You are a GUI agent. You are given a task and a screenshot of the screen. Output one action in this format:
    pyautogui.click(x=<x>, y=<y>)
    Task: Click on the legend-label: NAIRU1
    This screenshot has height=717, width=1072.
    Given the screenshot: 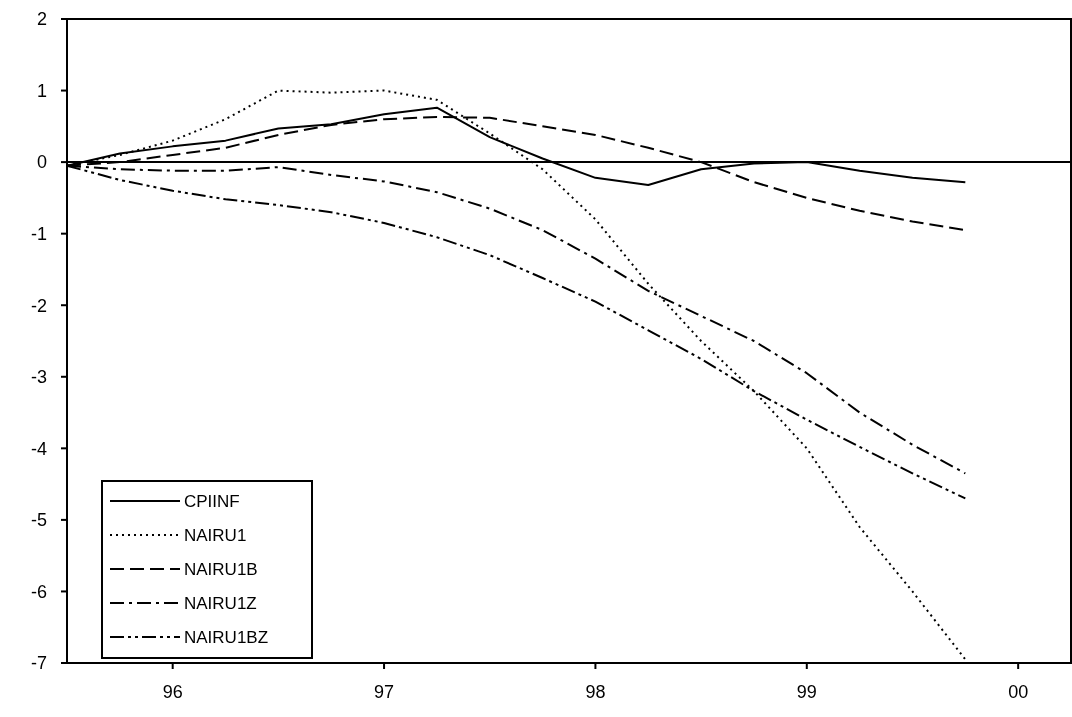 What is the action you would take?
    pyautogui.click(x=215, y=535)
    